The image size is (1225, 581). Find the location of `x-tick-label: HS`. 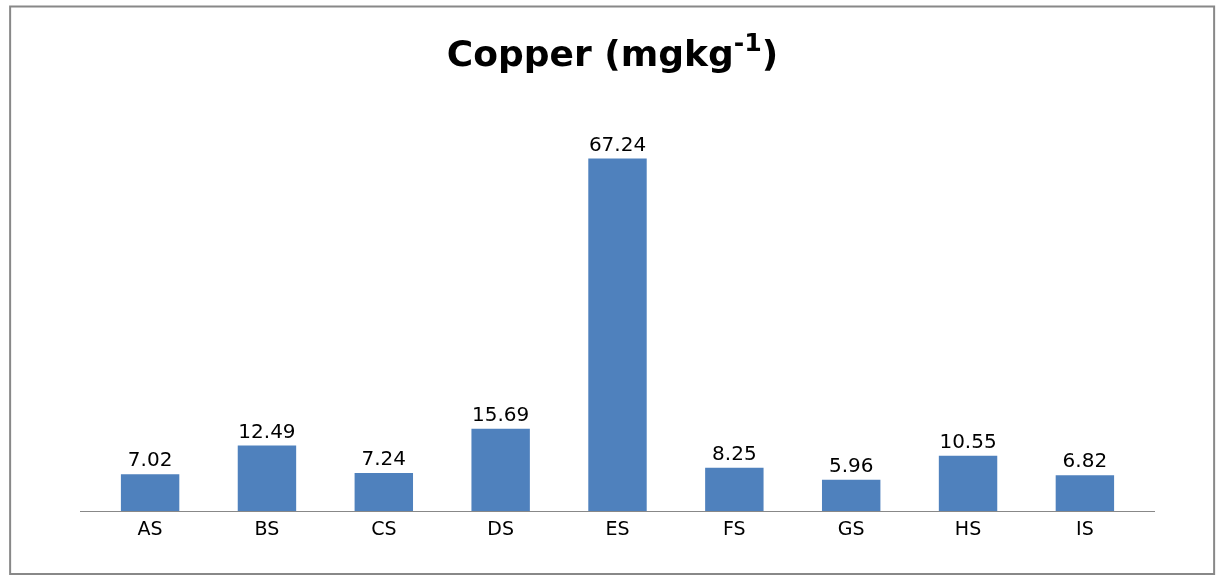

x-tick-label: HS is located at coordinates (968, 527).